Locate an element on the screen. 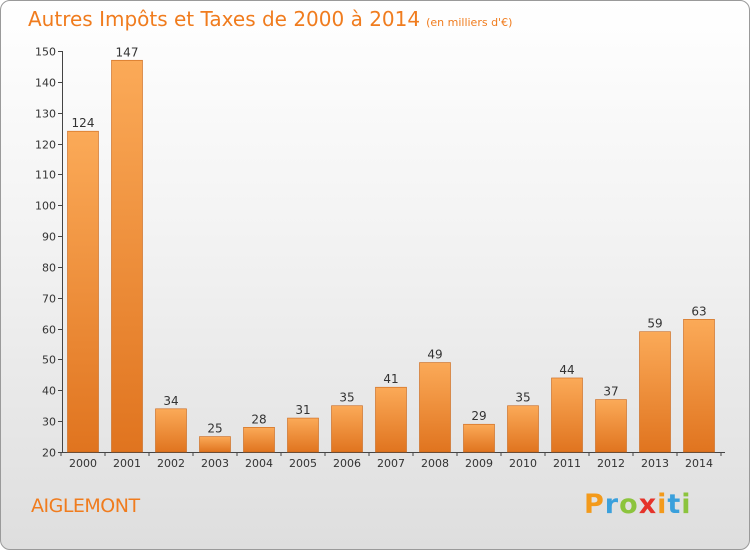 This screenshot has height=550, width=750. bar-2008 is located at coordinates (435, 407).